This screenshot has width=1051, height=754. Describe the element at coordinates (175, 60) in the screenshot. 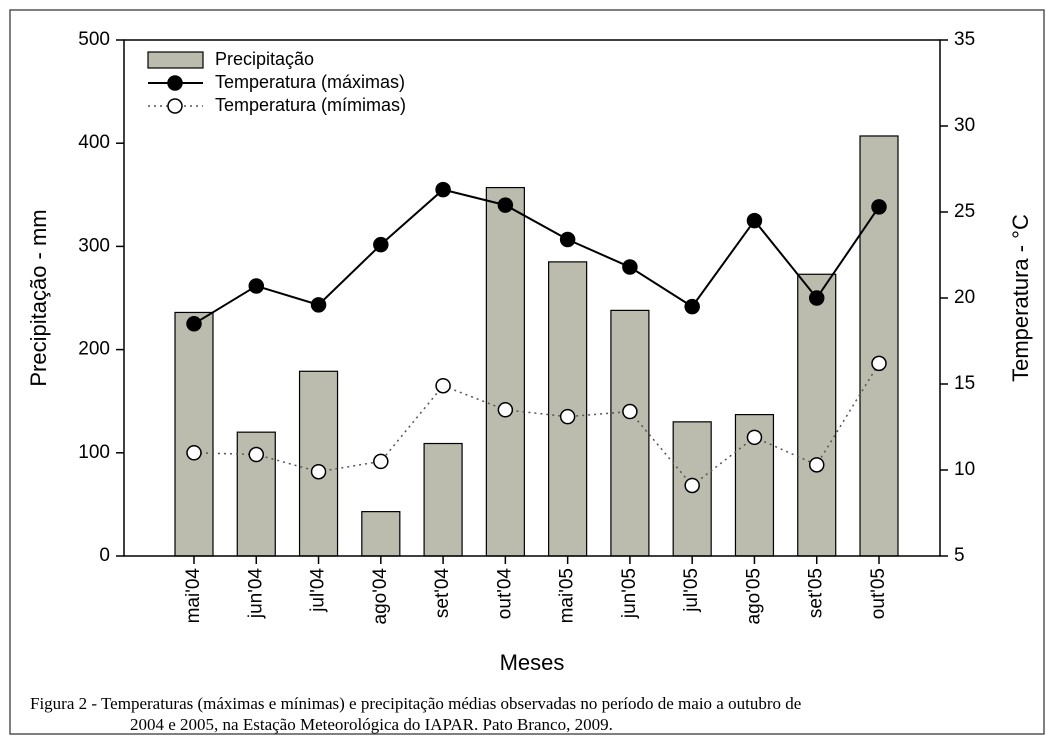

I see `legend-swatch` at that location.